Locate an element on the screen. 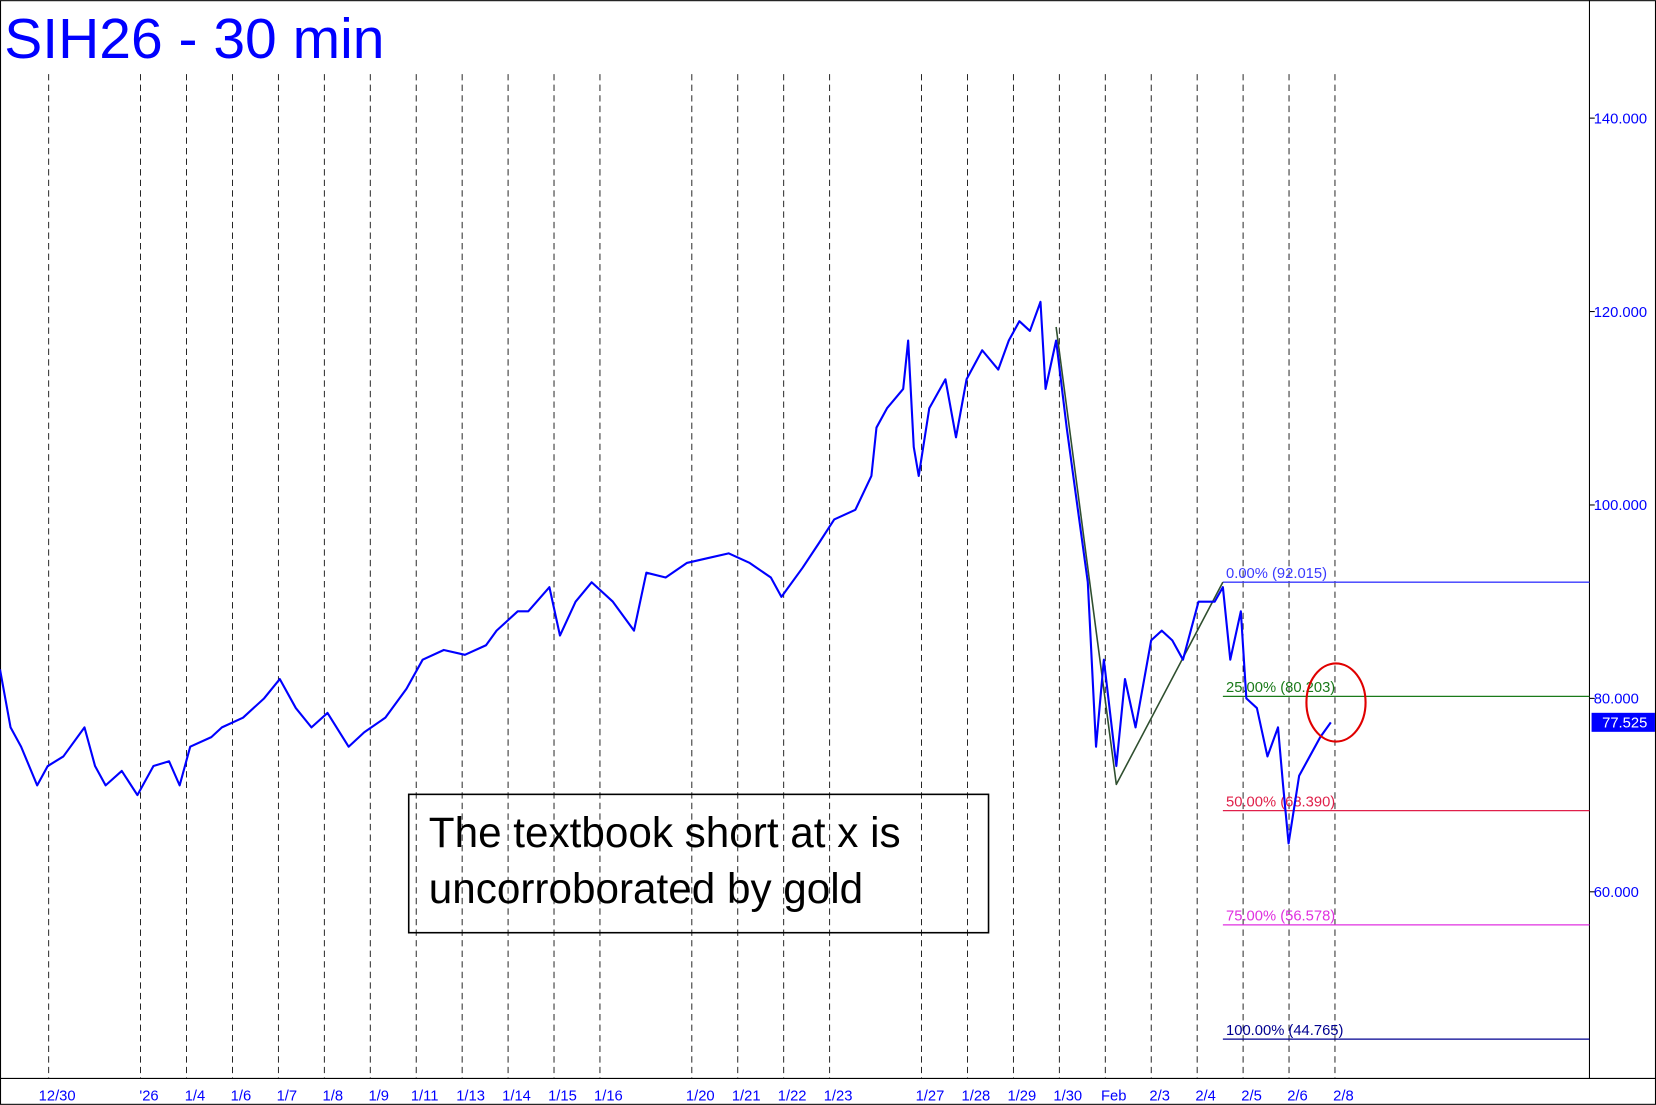 The width and height of the screenshot is (1656, 1105). x-tick-label: 2/4 is located at coordinates (1205, 1097).